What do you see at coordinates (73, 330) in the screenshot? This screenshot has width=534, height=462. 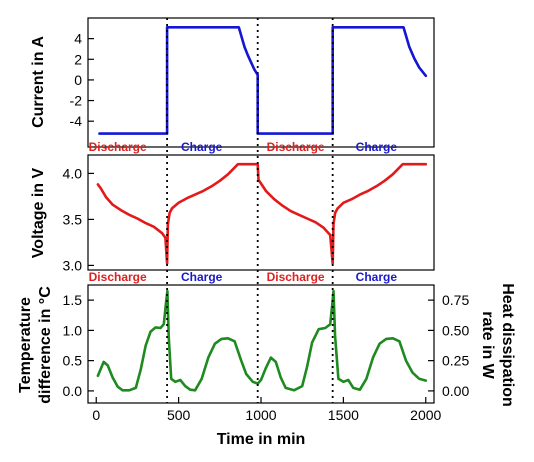 I see `temperature-y-tick-label: 1.0` at bounding box center [73, 330].